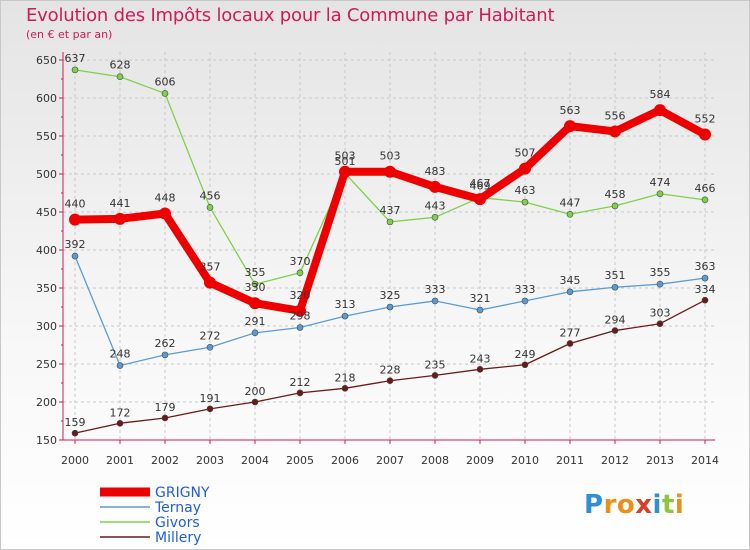  Describe the element at coordinates (75, 433) in the screenshot. I see `point-millery-2000` at that location.